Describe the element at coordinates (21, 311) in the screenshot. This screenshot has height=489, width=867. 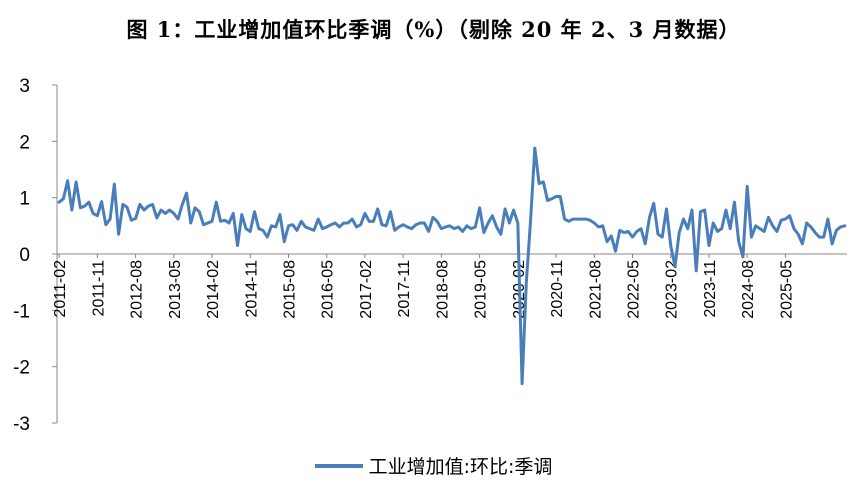
I see `y-tick-label: -1` at that location.